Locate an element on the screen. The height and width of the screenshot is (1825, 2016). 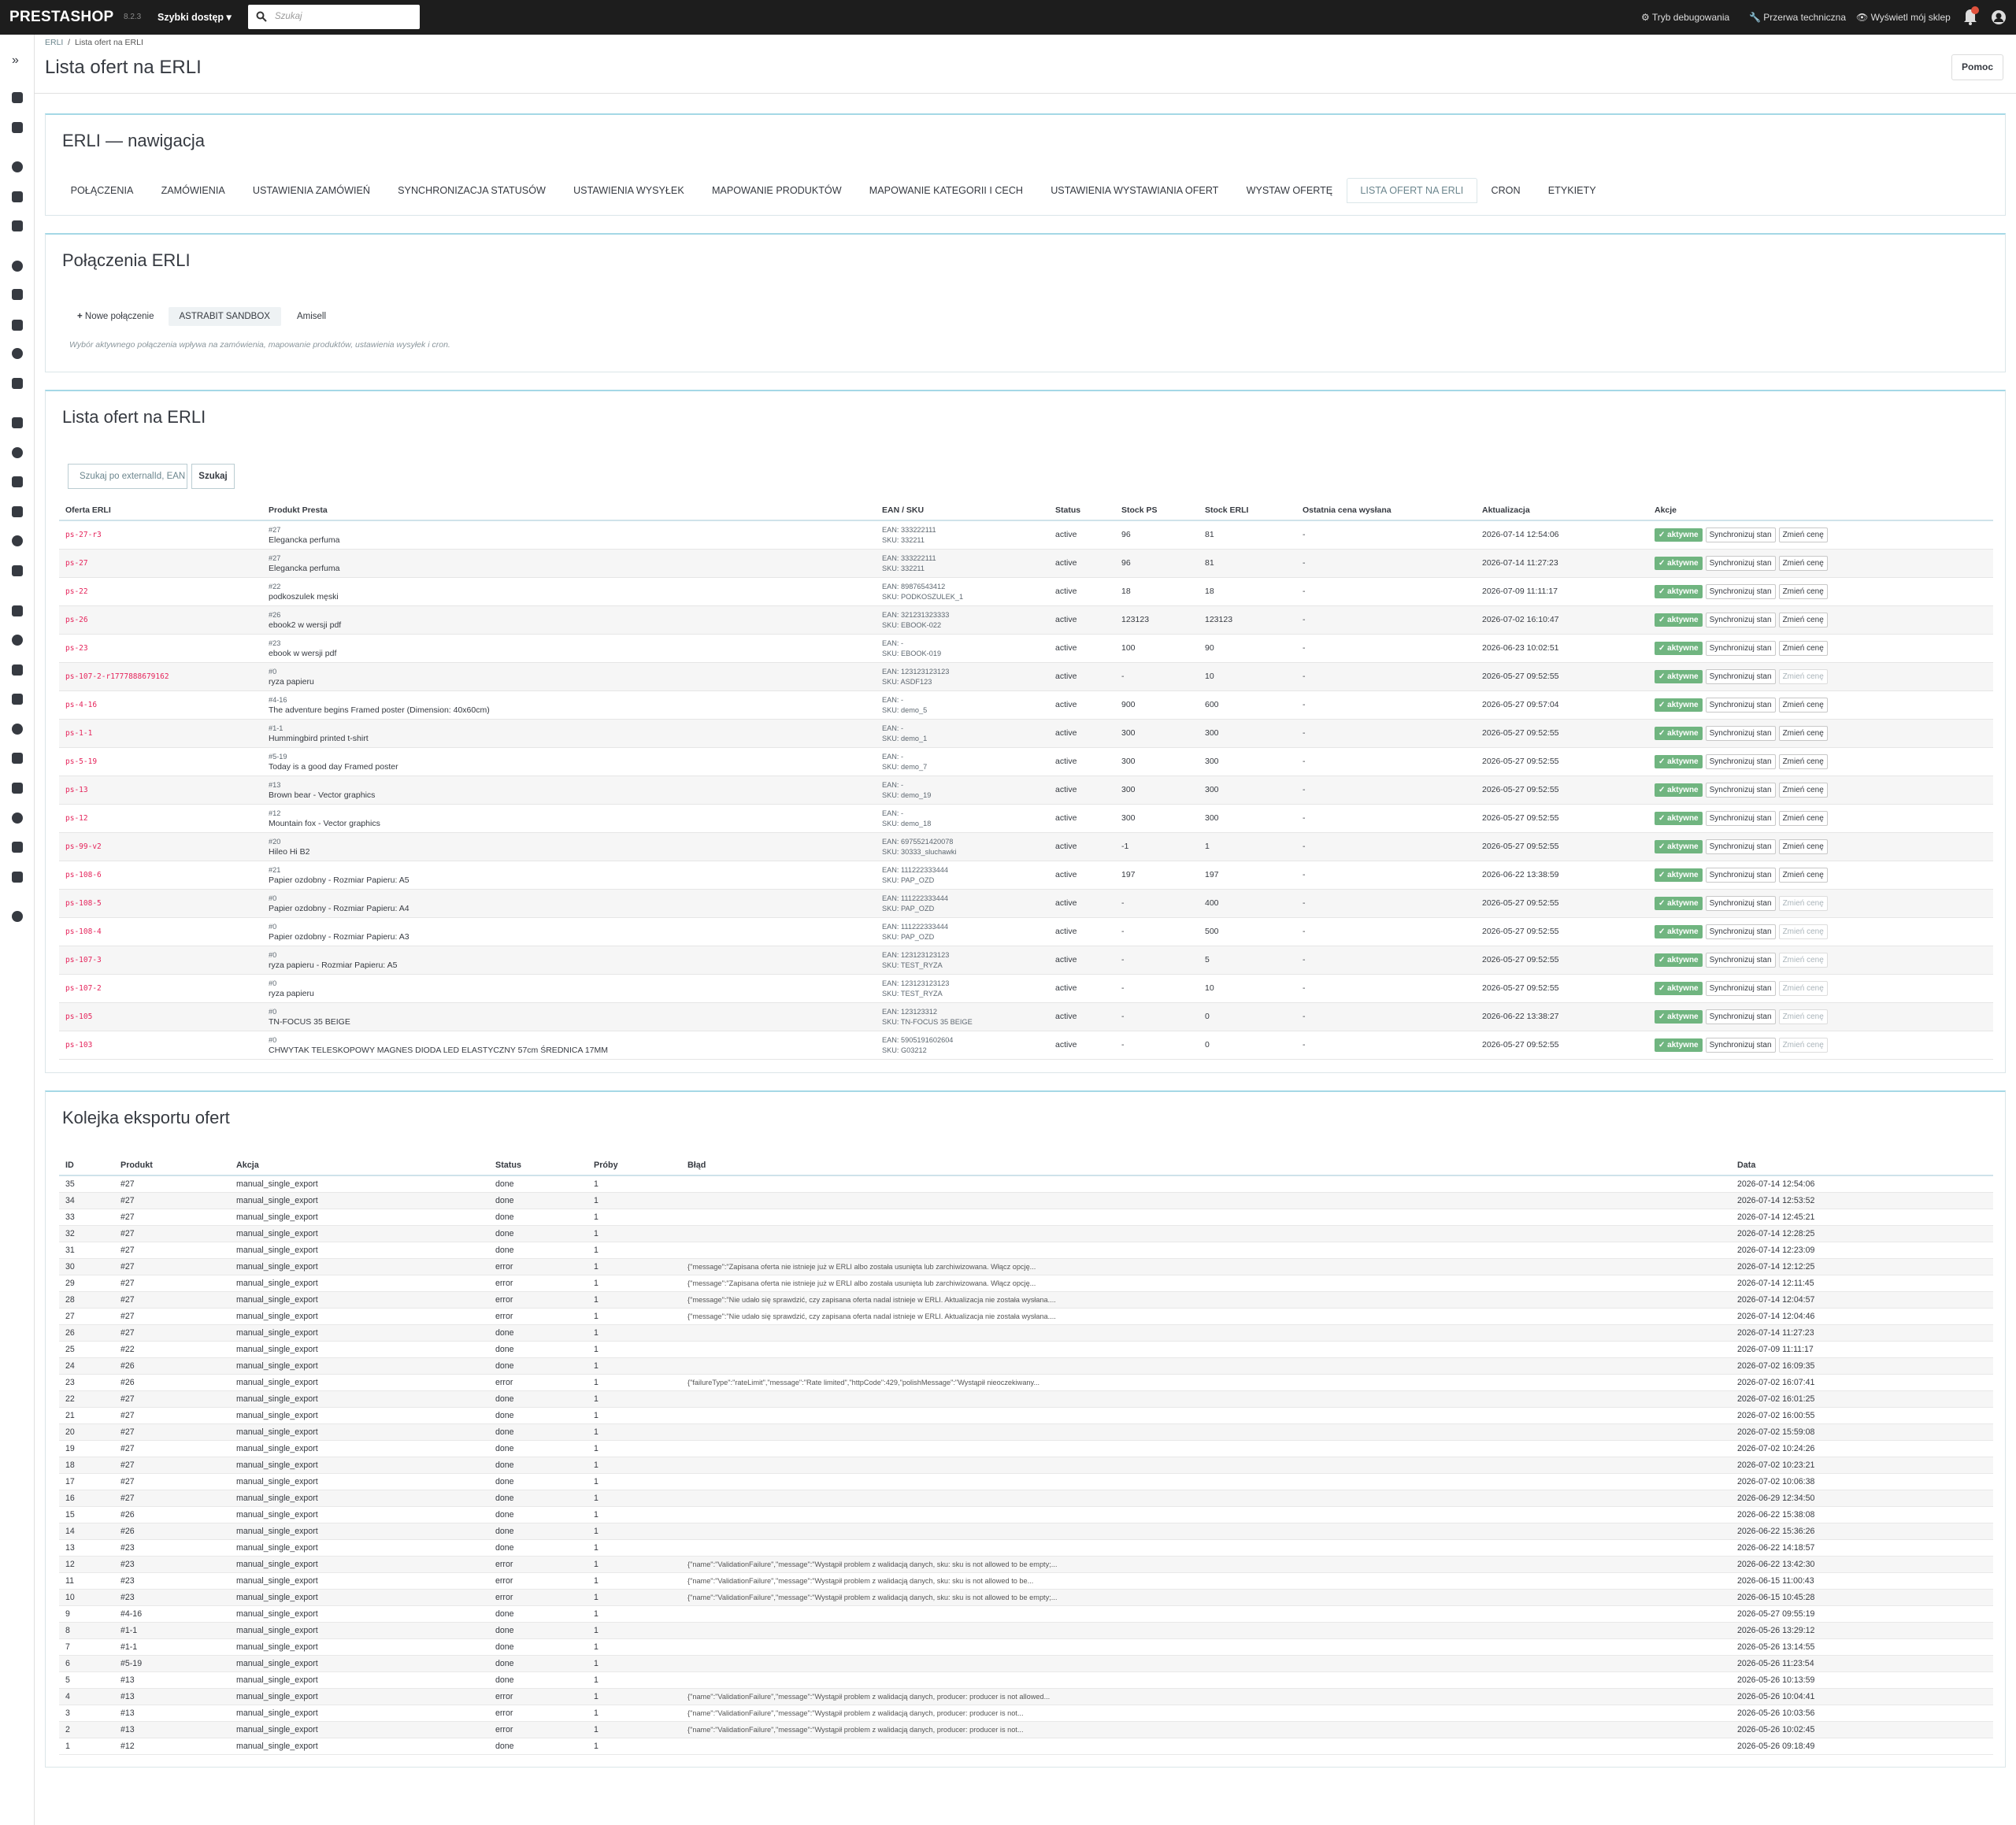
nav-tab: POŁĄCZENIA is located at coordinates (102, 190).